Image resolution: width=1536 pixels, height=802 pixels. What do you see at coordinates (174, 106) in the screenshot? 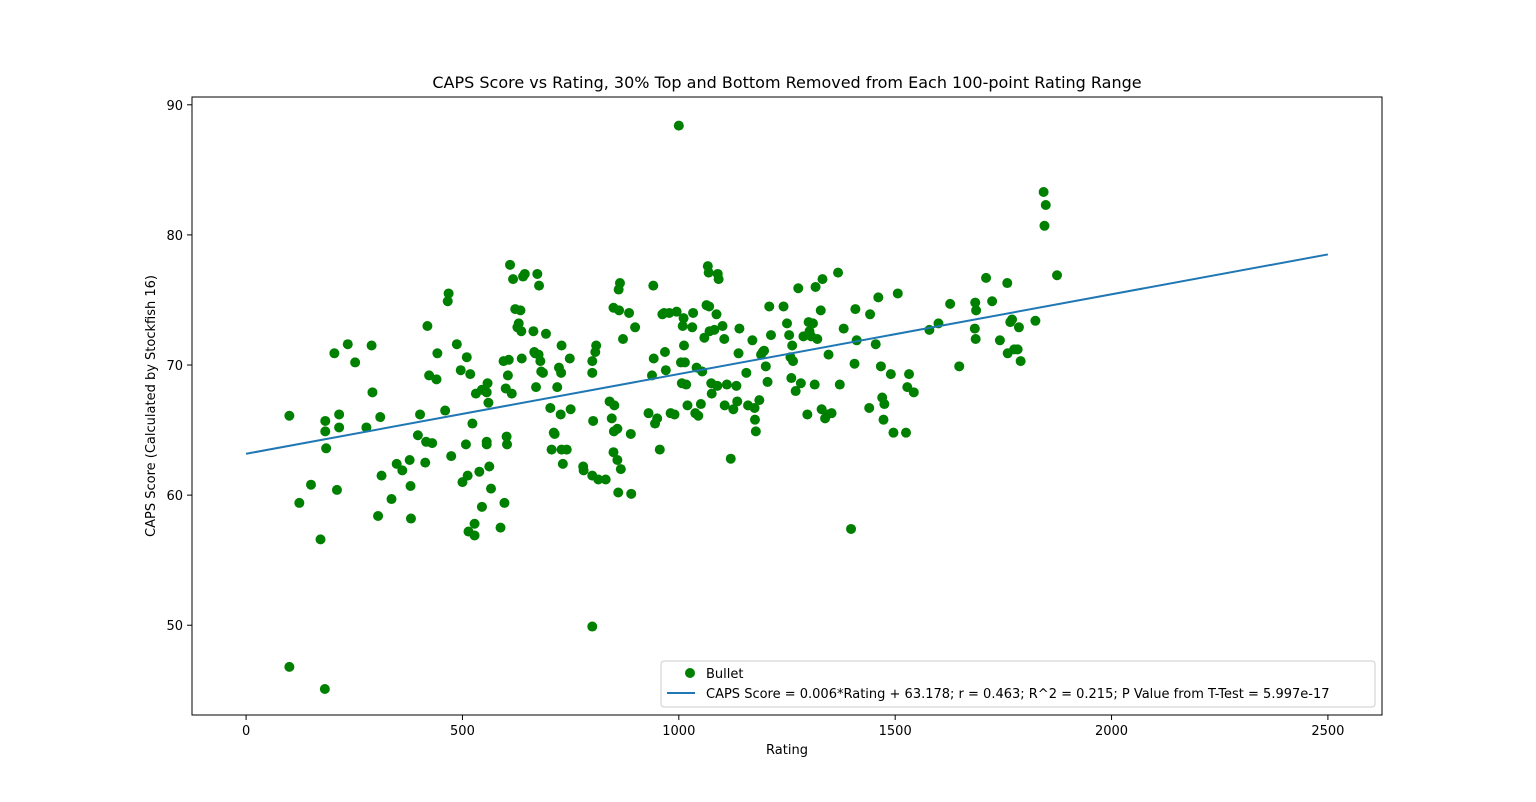
I see `y-tick-label: 90` at bounding box center [174, 106].